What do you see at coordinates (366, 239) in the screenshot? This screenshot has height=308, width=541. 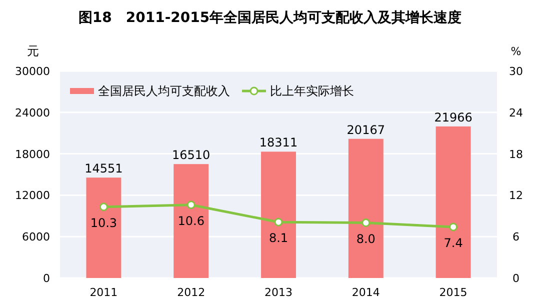 I see `data-label: 8.0` at bounding box center [366, 239].